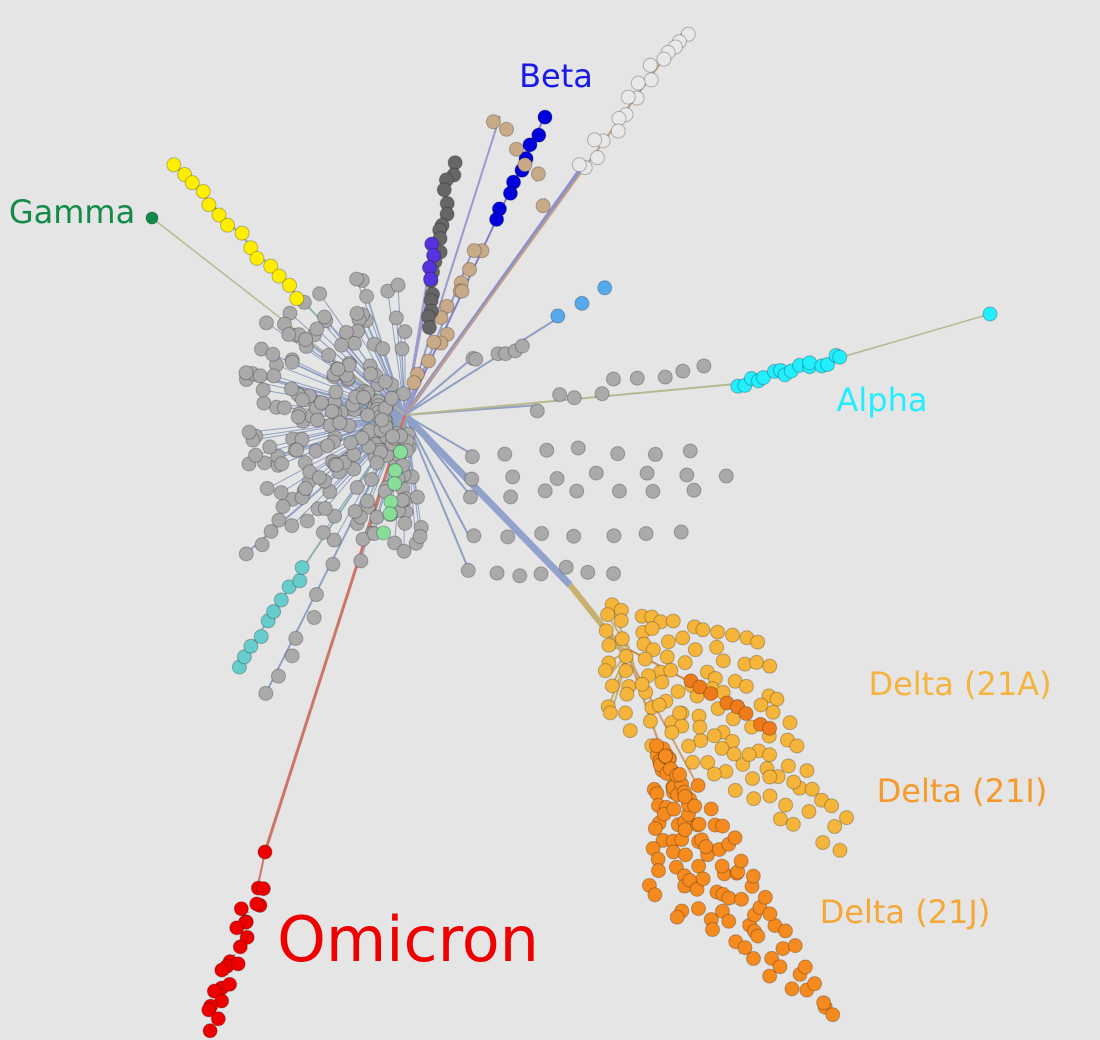 The height and width of the screenshot is (1040, 1100). What do you see at coordinates (72, 212) in the screenshot?
I see `clade-label: Gamma` at bounding box center [72, 212].